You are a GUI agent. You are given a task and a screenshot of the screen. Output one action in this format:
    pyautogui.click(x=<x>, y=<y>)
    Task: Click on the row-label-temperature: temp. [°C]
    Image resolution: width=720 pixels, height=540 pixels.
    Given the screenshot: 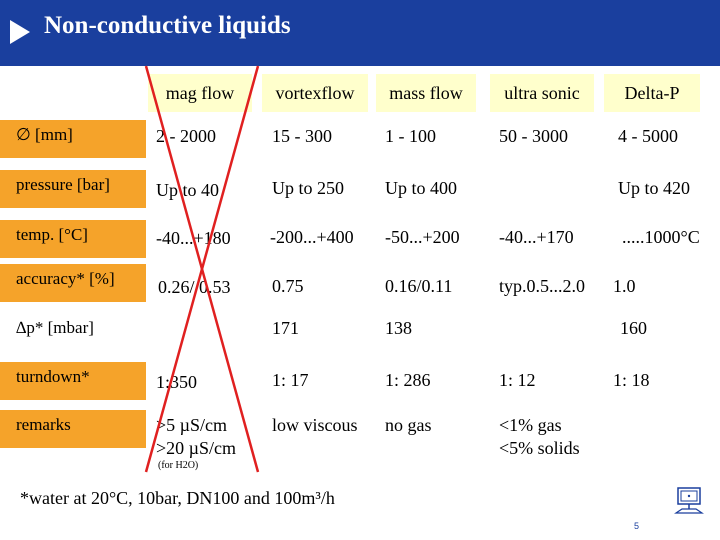 What is the action you would take?
    pyautogui.click(x=73, y=239)
    